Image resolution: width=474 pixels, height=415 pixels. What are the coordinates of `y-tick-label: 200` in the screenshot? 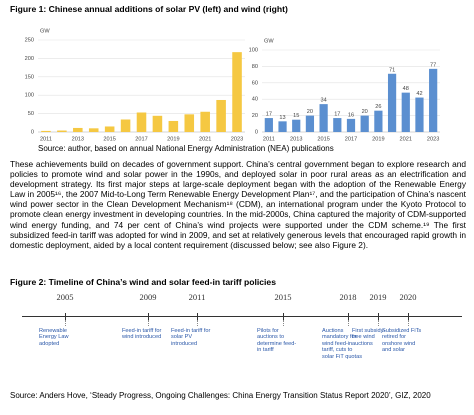 It's located at (29, 59).